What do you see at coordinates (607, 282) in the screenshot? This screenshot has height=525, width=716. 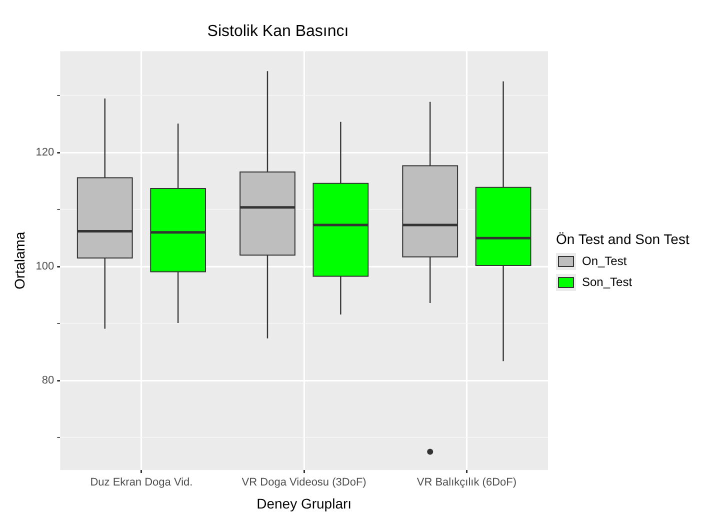 I see `legend-label: Son_Test` at bounding box center [607, 282].